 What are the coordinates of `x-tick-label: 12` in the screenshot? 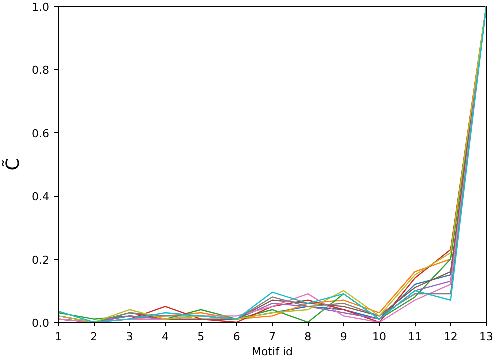 It's located at (451, 337).